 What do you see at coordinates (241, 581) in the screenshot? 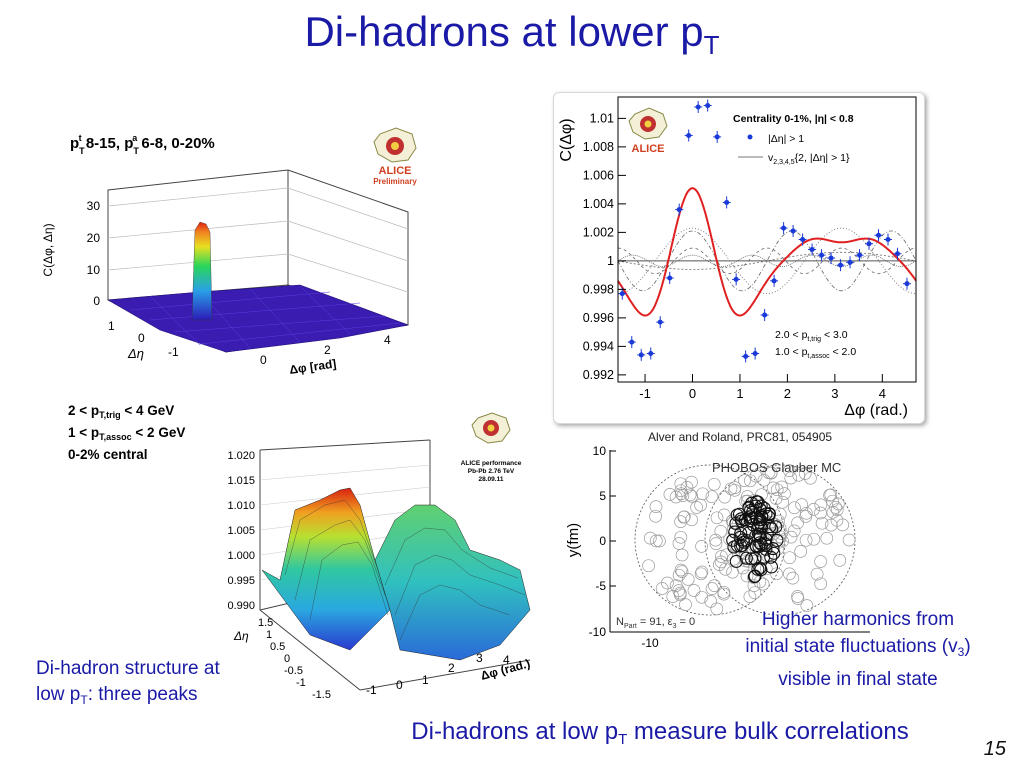
I see `z-tick: 0.995` at bounding box center [241, 581].